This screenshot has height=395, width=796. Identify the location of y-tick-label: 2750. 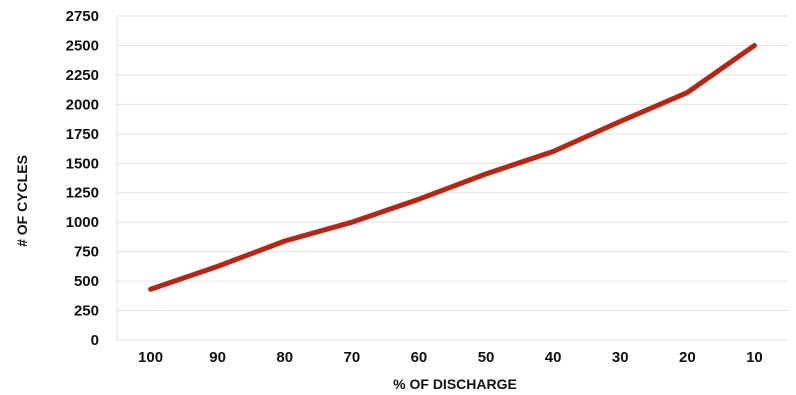
(82, 16).